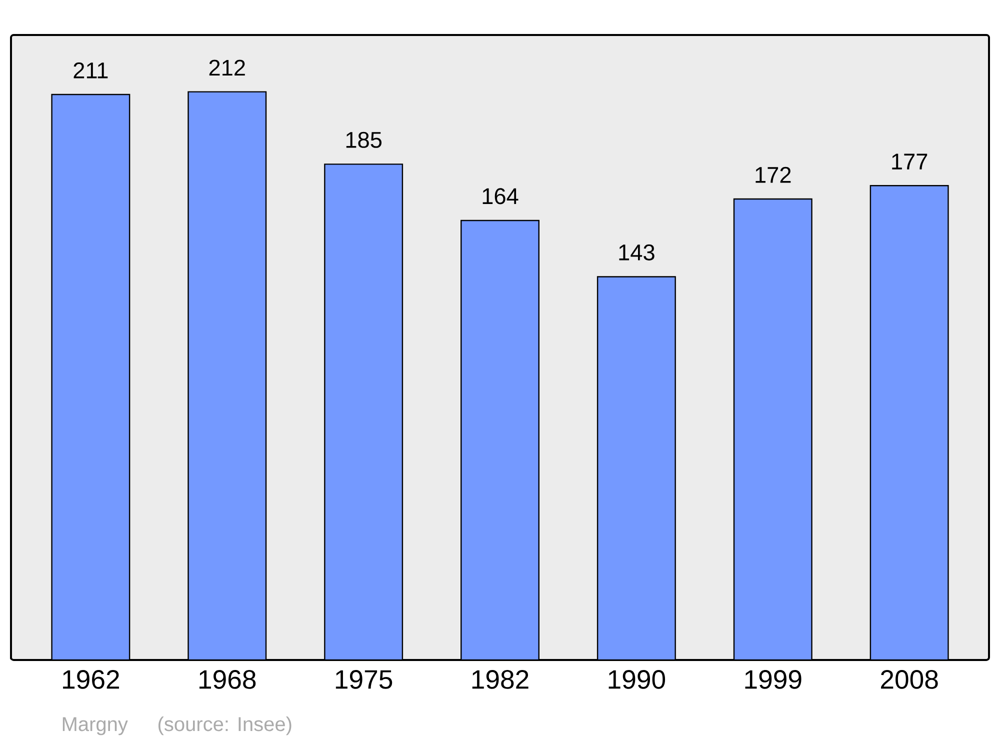  Describe the element at coordinates (227, 68) in the screenshot. I see `data-label: 212` at that location.